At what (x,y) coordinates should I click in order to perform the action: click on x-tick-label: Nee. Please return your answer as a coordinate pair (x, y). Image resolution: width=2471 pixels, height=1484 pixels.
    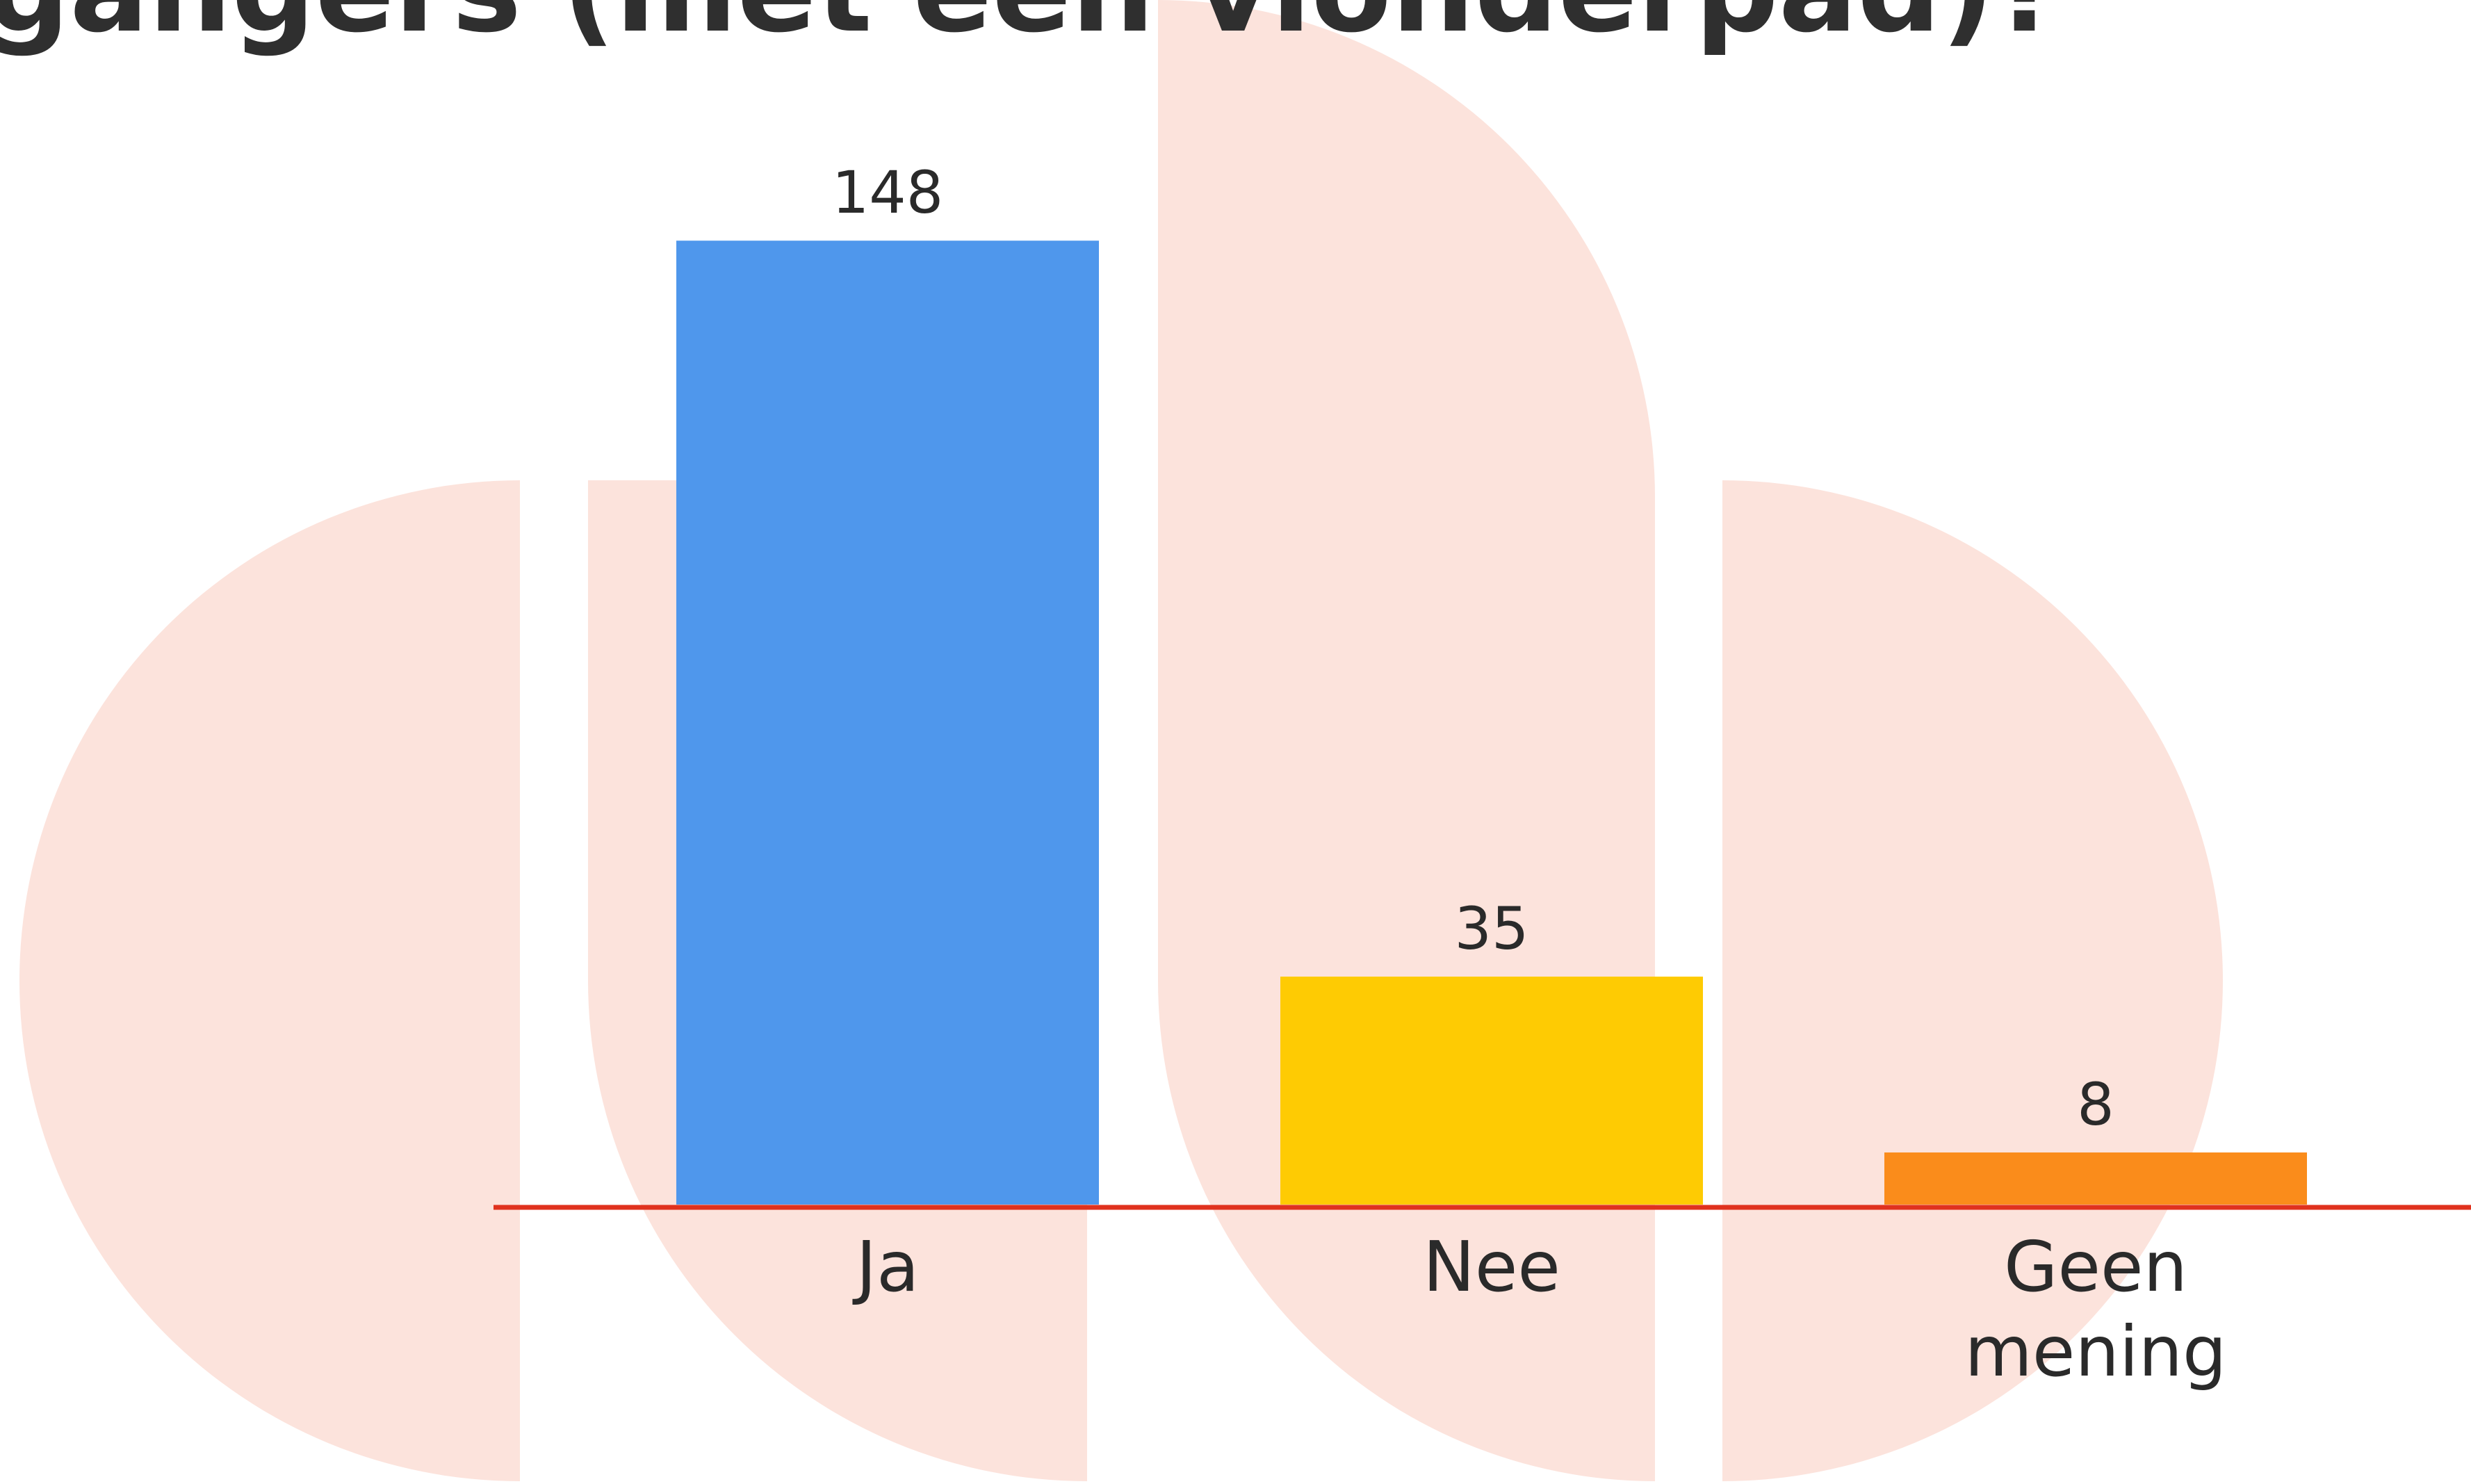
    Looking at the image, I should click on (1491, 1266).